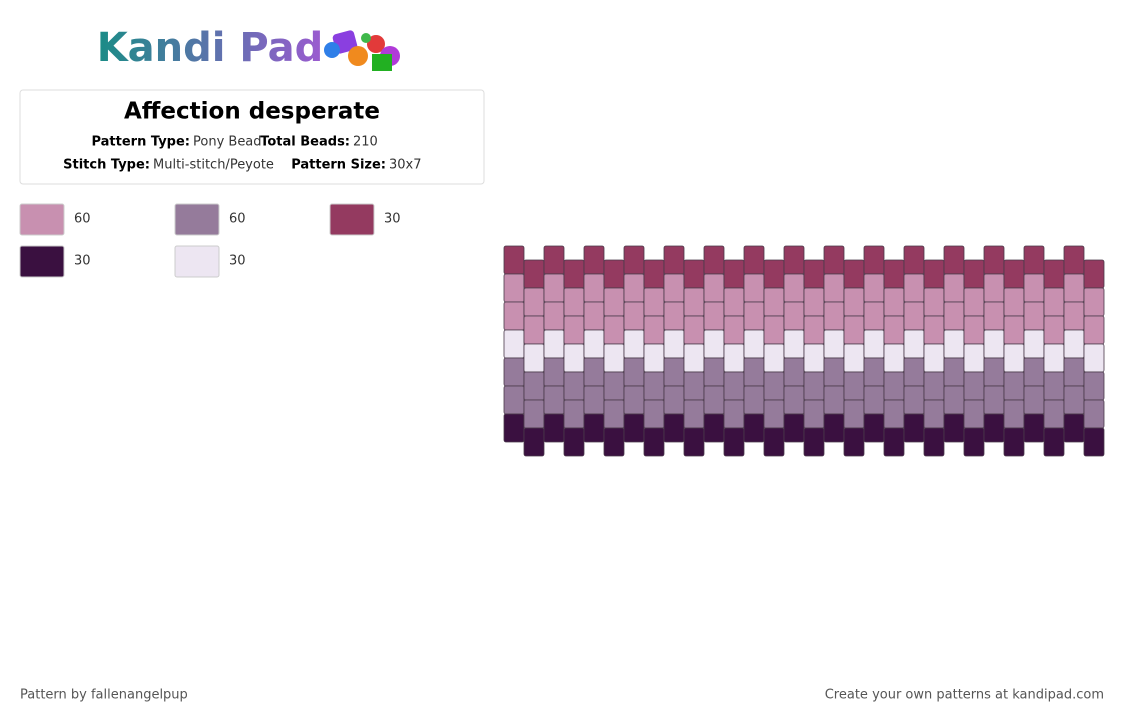 Image resolution: width=1124 pixels, height=724 pixels. I want to click on info-label: Pattern Size:, so click(338, 165).